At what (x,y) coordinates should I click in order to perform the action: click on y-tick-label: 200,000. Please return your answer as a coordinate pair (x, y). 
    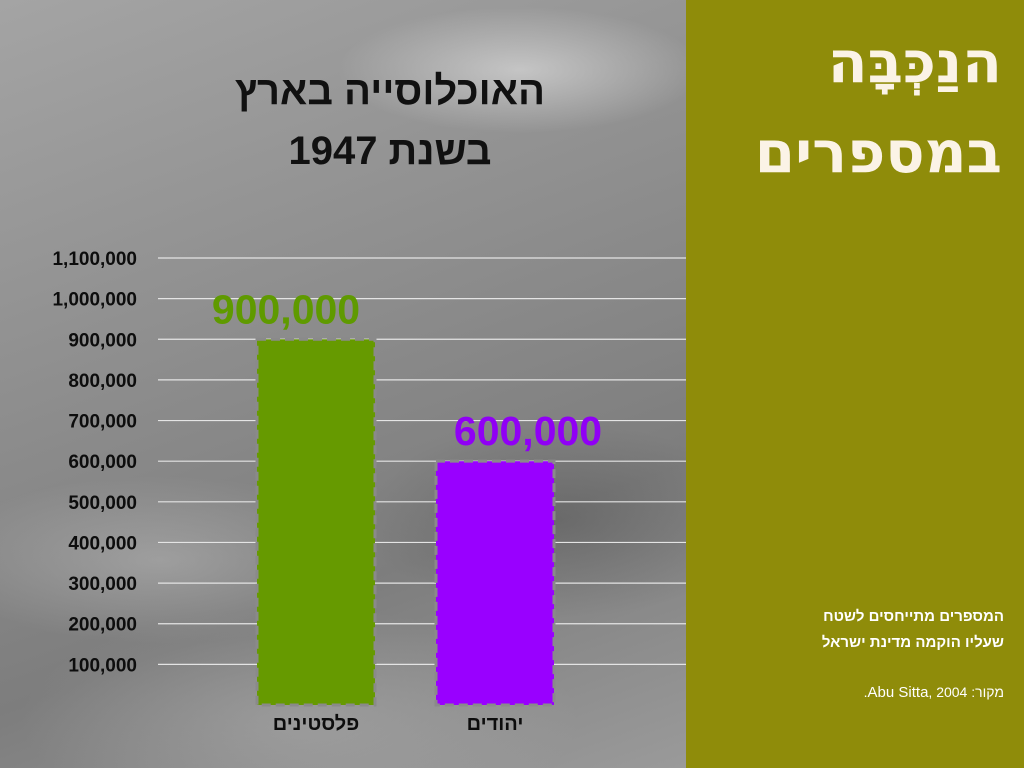
    Looking at the image, I should click on (102, 625).